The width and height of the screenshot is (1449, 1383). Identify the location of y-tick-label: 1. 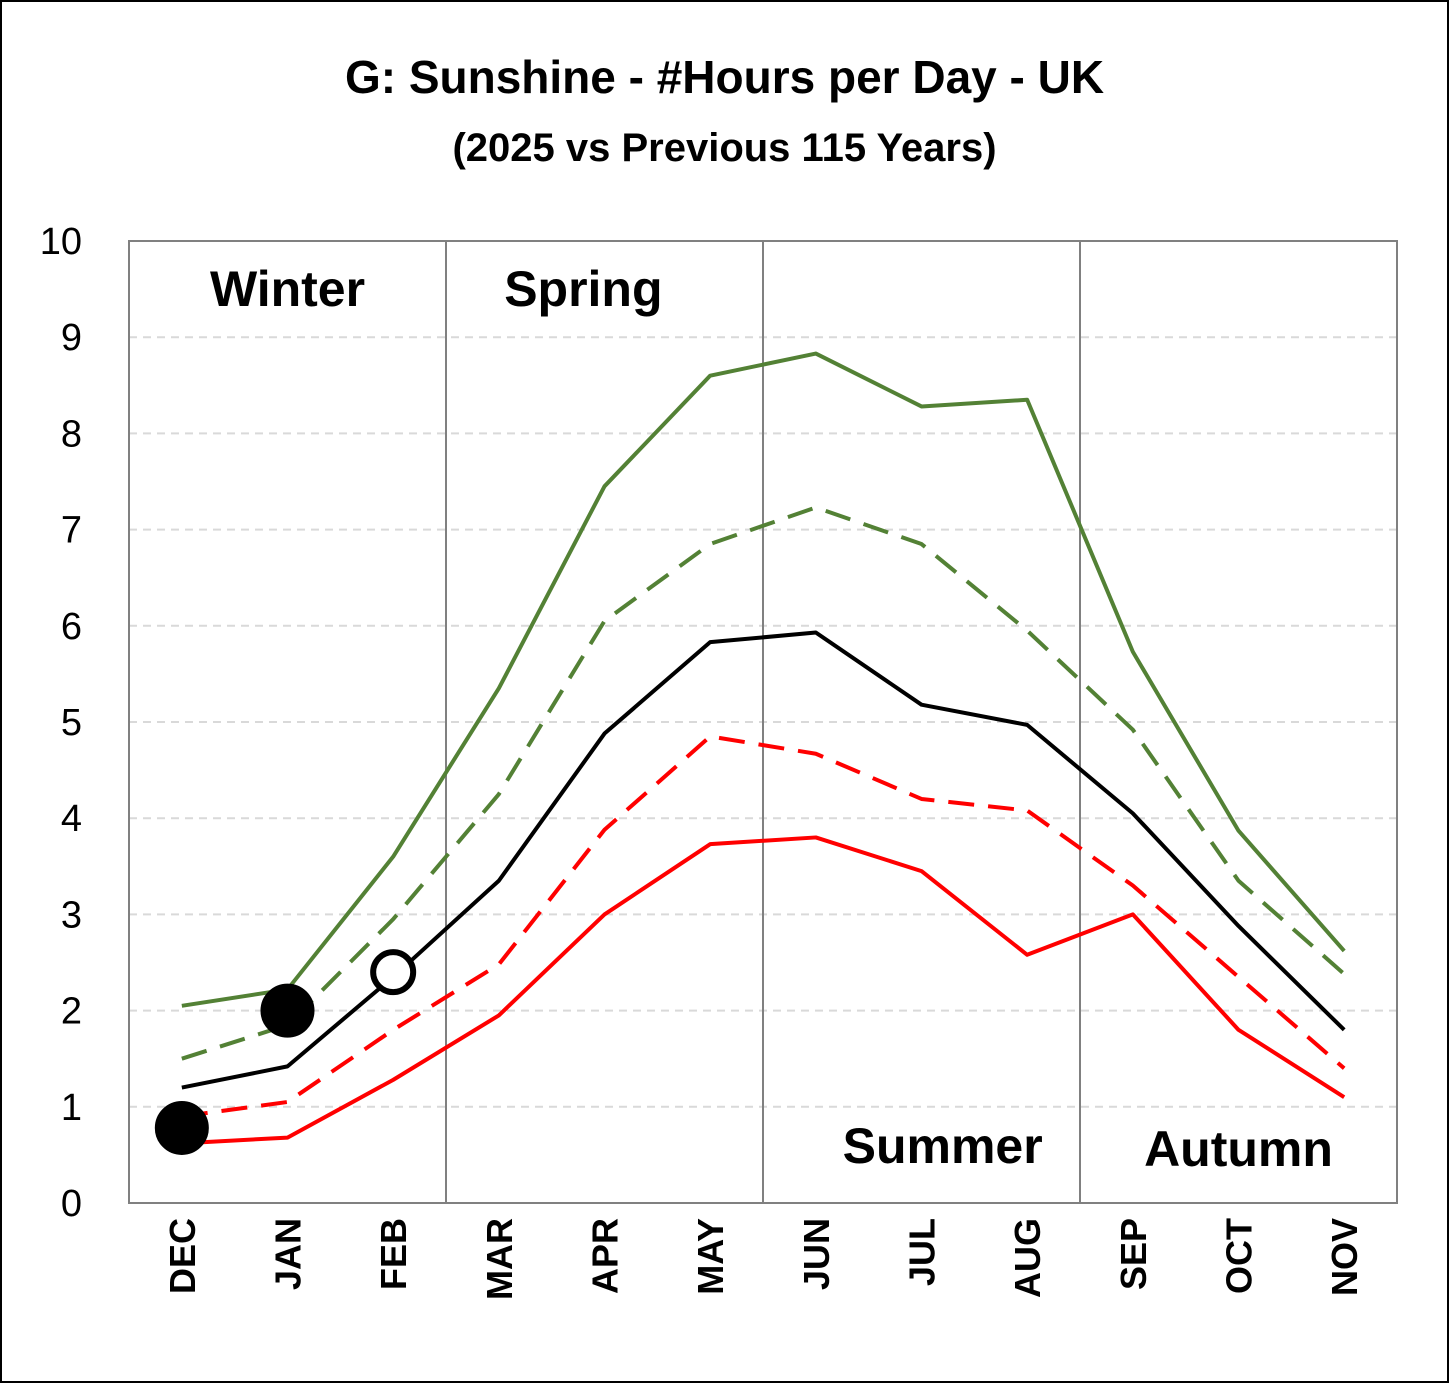
(71, 1108).